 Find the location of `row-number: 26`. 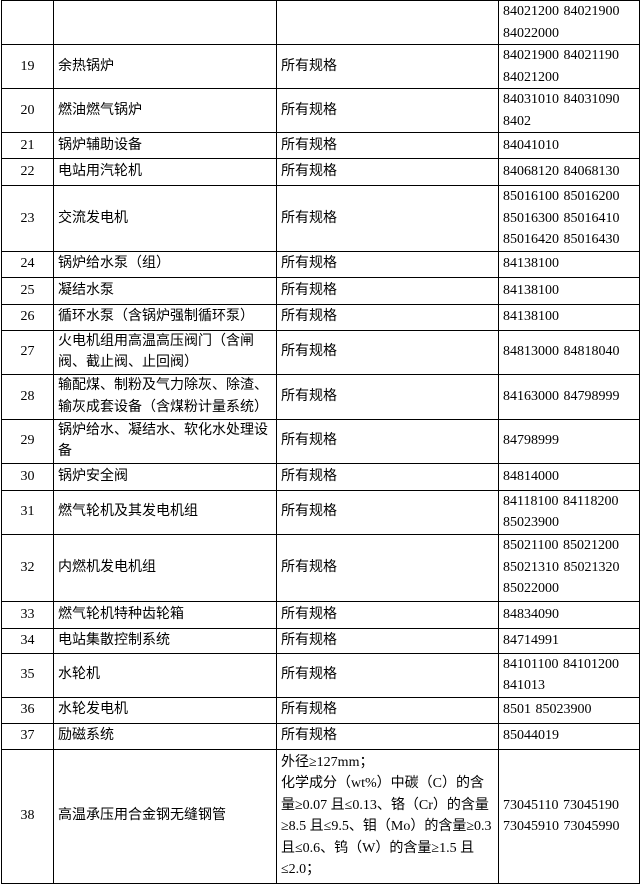

row-number: 26 is located at coordinates (27, 317).